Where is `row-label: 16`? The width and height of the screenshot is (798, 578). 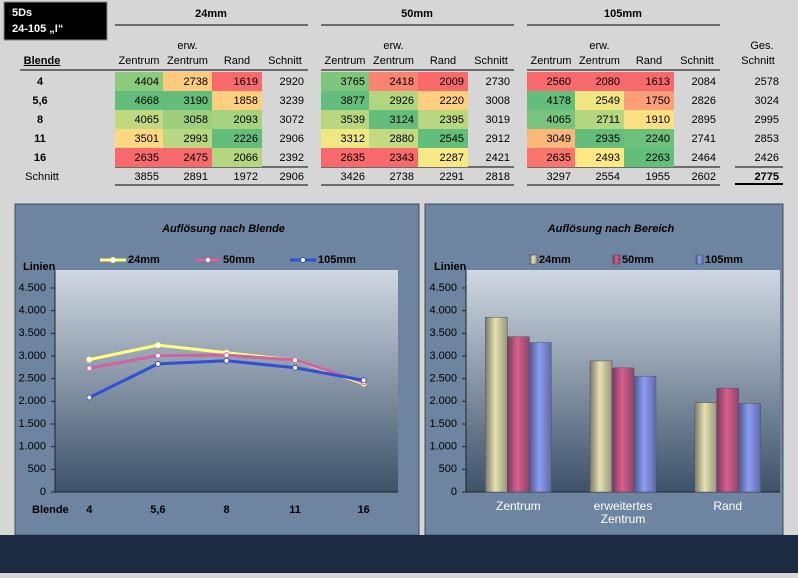
row-label: 16 is located at coordinates (40, 158).